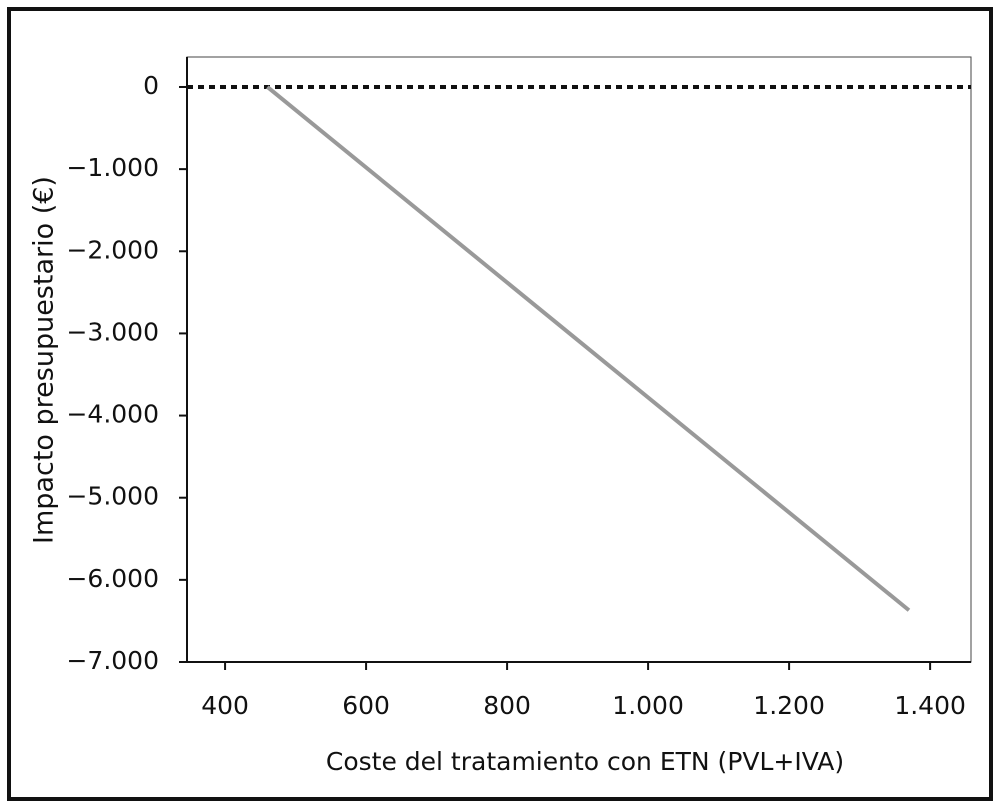 This screenshot has height=812, width=1000. I want to click on x-tick-label: 800, so click(507, 705).